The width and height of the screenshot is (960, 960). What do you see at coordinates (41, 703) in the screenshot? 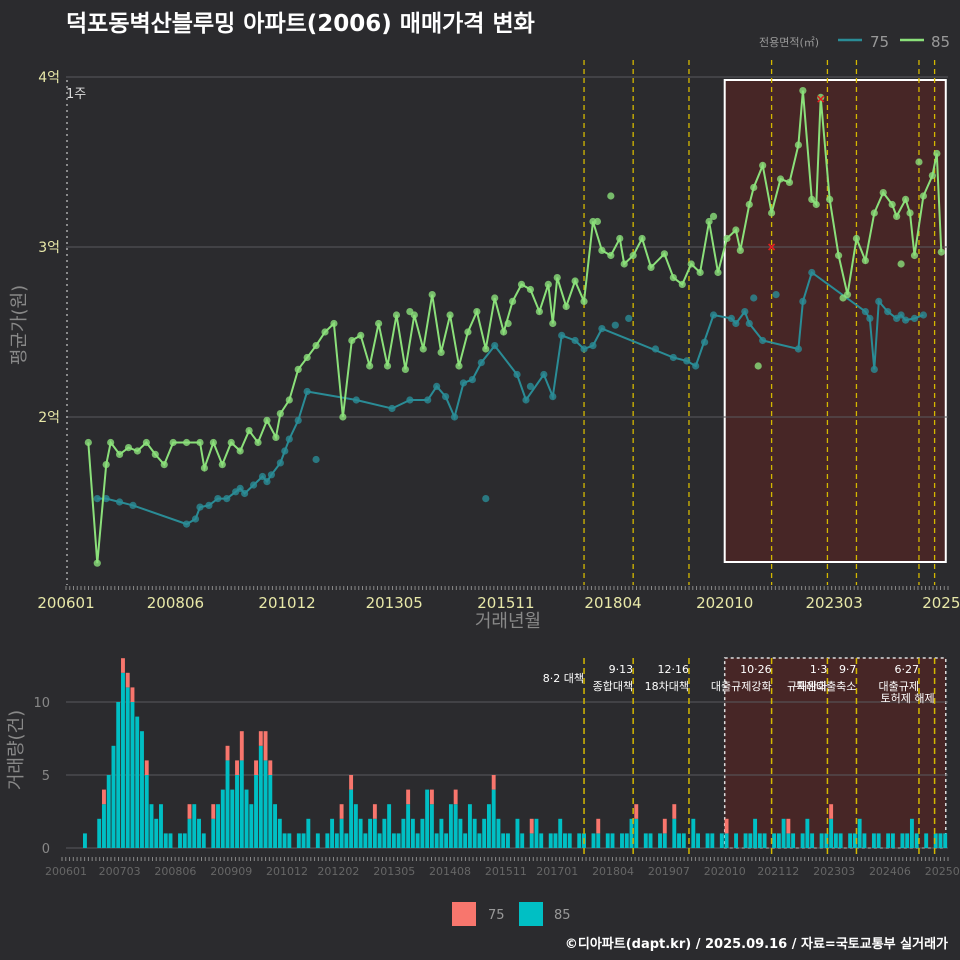
I see `y-tick-label-bottom: 10` at bounding box center [41, 703].